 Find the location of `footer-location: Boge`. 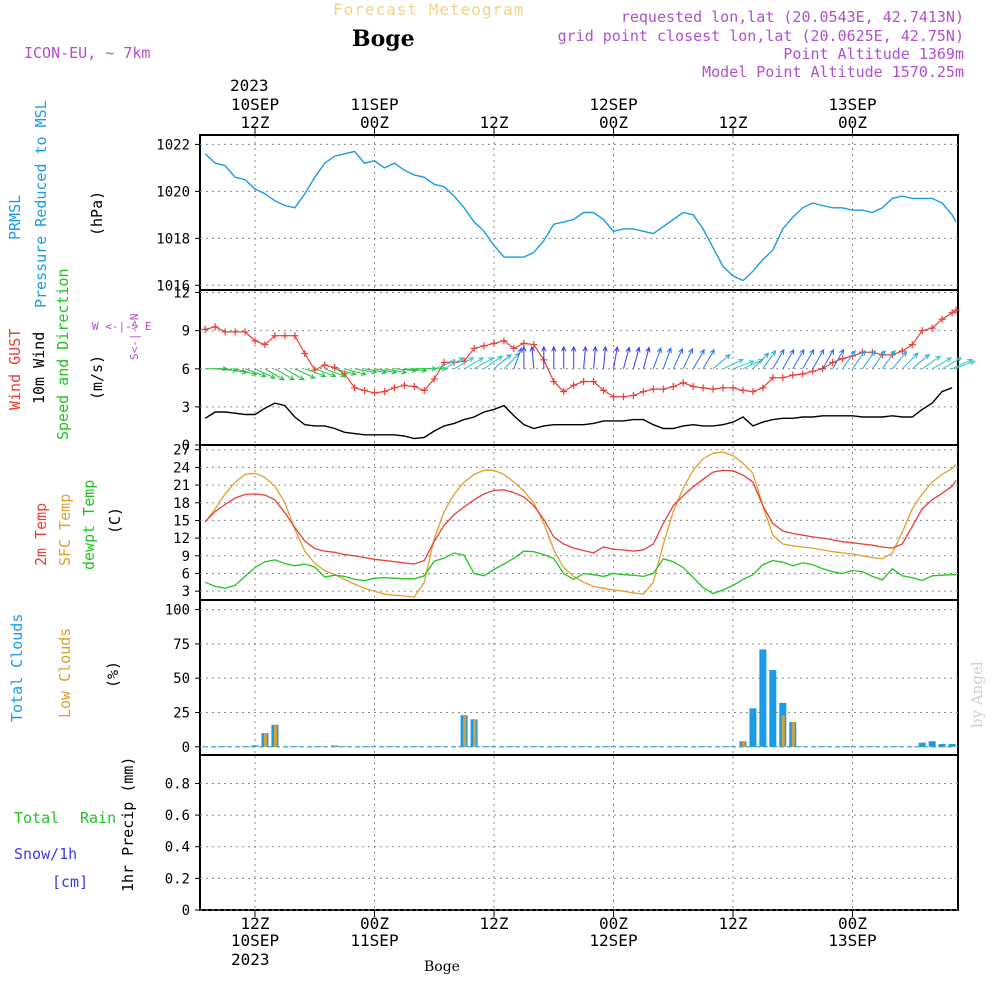

footer-location: Boge is located at coordinates (442, 967).